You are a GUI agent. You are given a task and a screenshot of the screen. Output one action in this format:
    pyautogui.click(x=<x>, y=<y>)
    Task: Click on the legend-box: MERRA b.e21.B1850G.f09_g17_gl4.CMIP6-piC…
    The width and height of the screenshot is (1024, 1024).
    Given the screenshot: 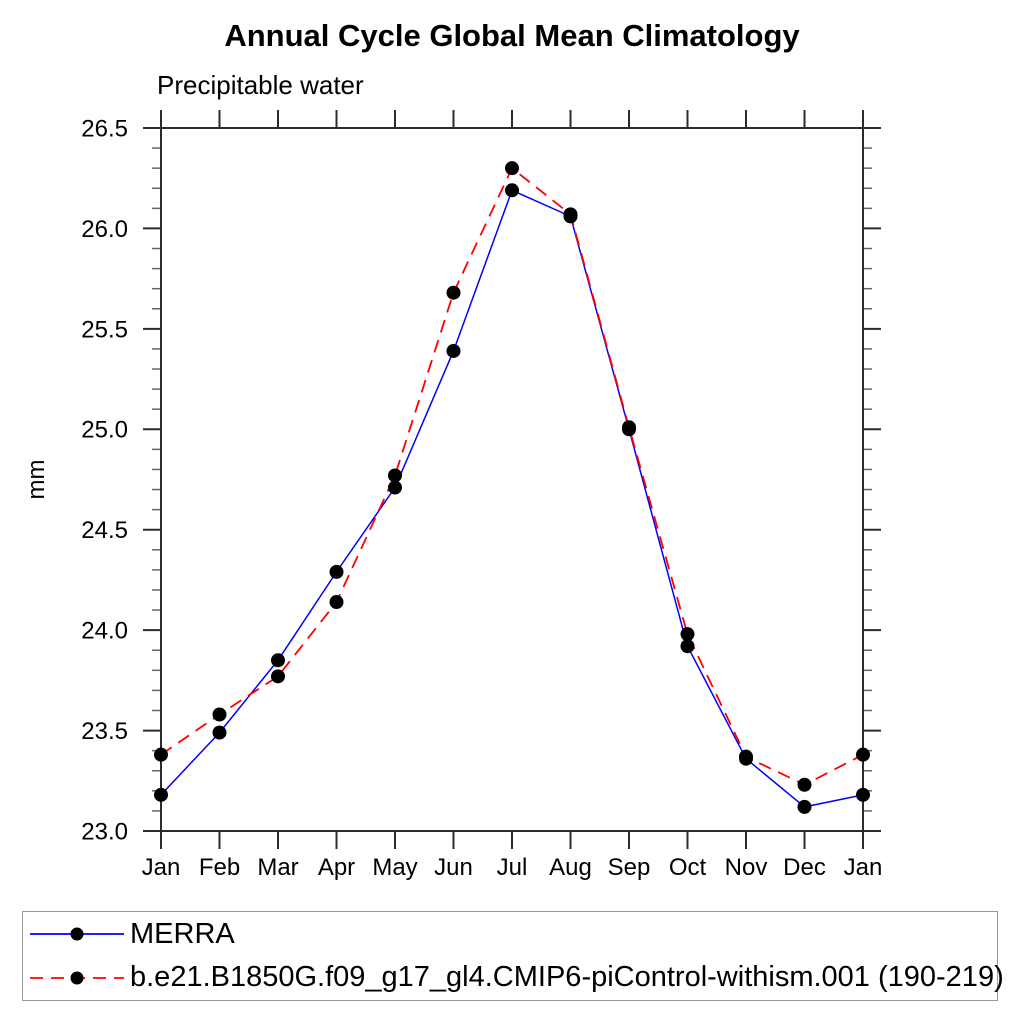 What is the action you would take?
    pyautogui.click(x=513, y=956)
    